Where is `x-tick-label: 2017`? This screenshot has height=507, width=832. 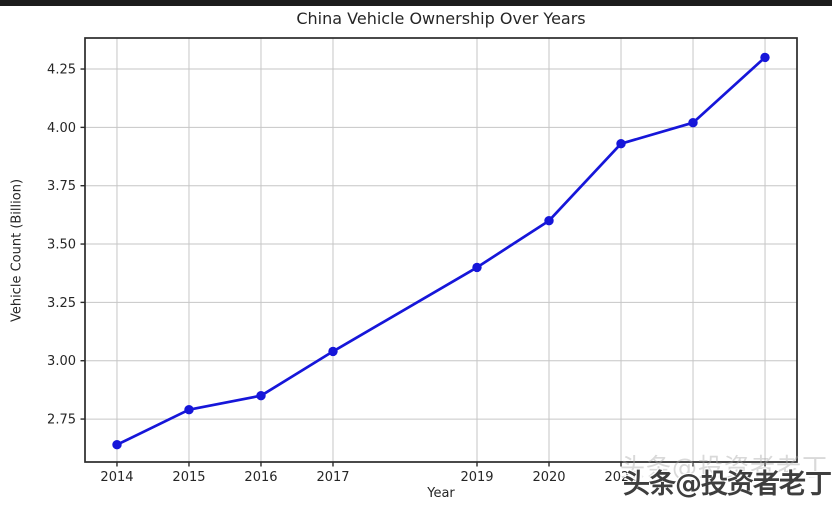 x-tick-label: 2017 is located at coordinates (332, 477).